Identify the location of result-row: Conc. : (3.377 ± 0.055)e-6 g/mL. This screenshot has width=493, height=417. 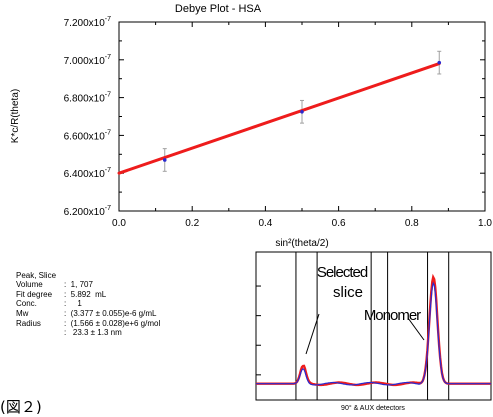
(86, 304).